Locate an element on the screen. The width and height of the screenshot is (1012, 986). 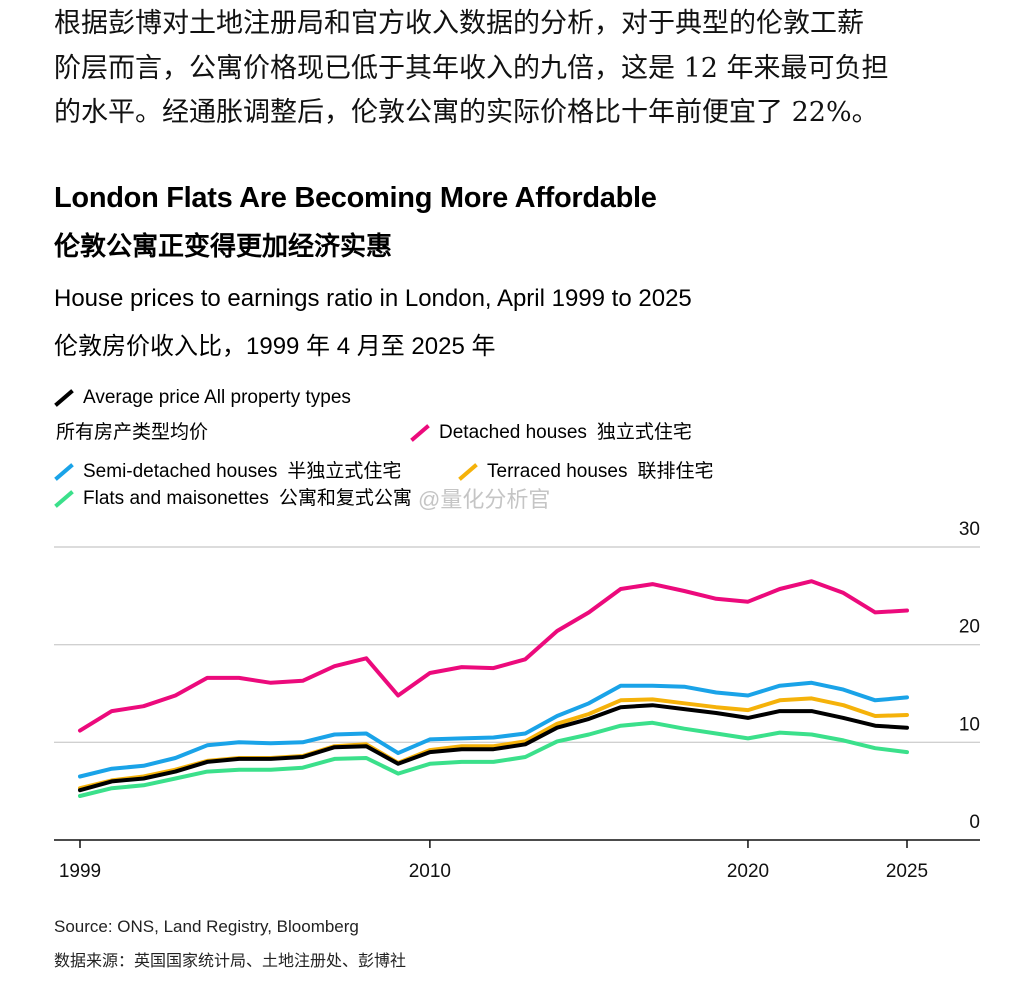
y-tick-label: 30 is located at coordinates (969, 529).